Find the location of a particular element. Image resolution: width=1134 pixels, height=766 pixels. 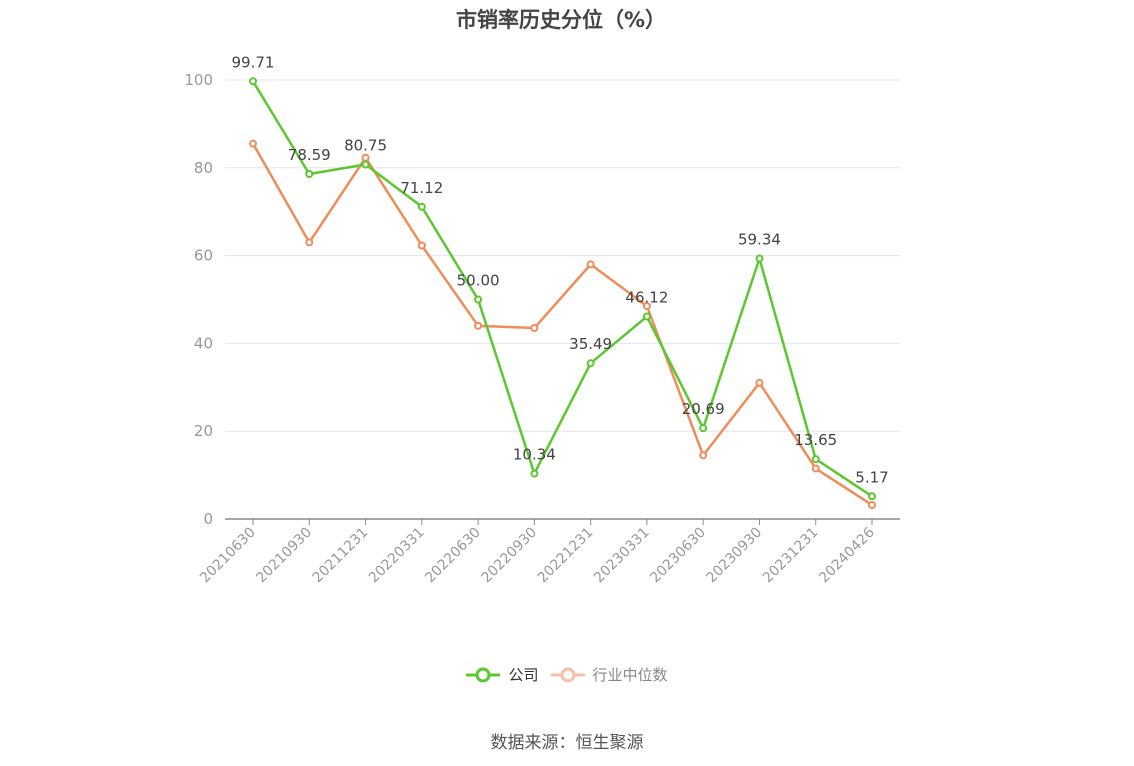

x-tick-label: 20240426 is located at coordinates (847, 555).